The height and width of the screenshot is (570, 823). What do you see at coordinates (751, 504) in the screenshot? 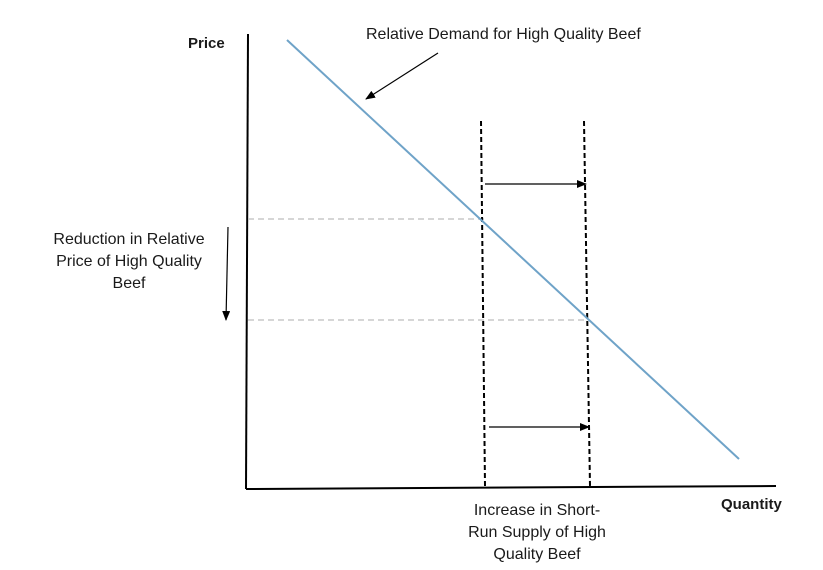
I see `x-axis-label: Quantity` at bounding box center [751, 504].